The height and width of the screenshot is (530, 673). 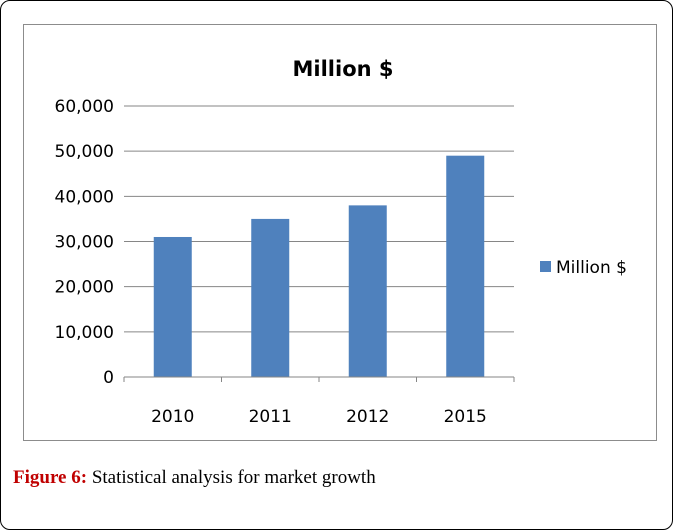 I want to click on bar-2012, so click(x=367, y=291).